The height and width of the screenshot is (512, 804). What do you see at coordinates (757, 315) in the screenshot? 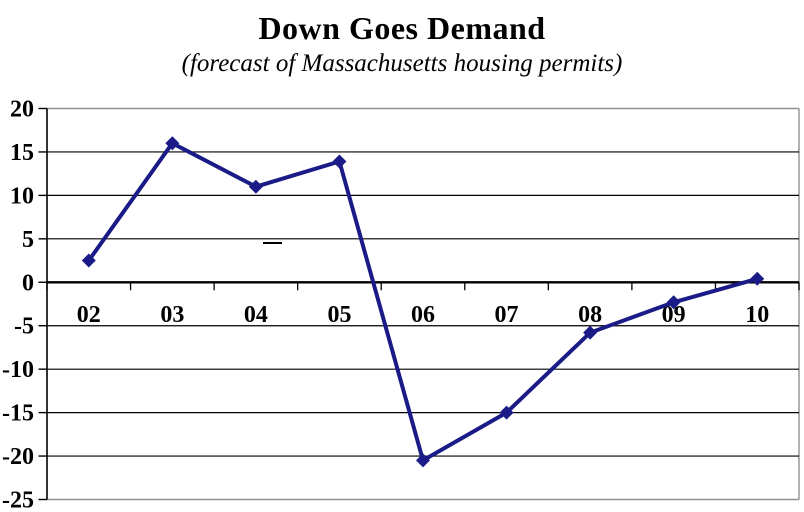
I see `x-category-label-10: 10` at bounding box center [757, 315].